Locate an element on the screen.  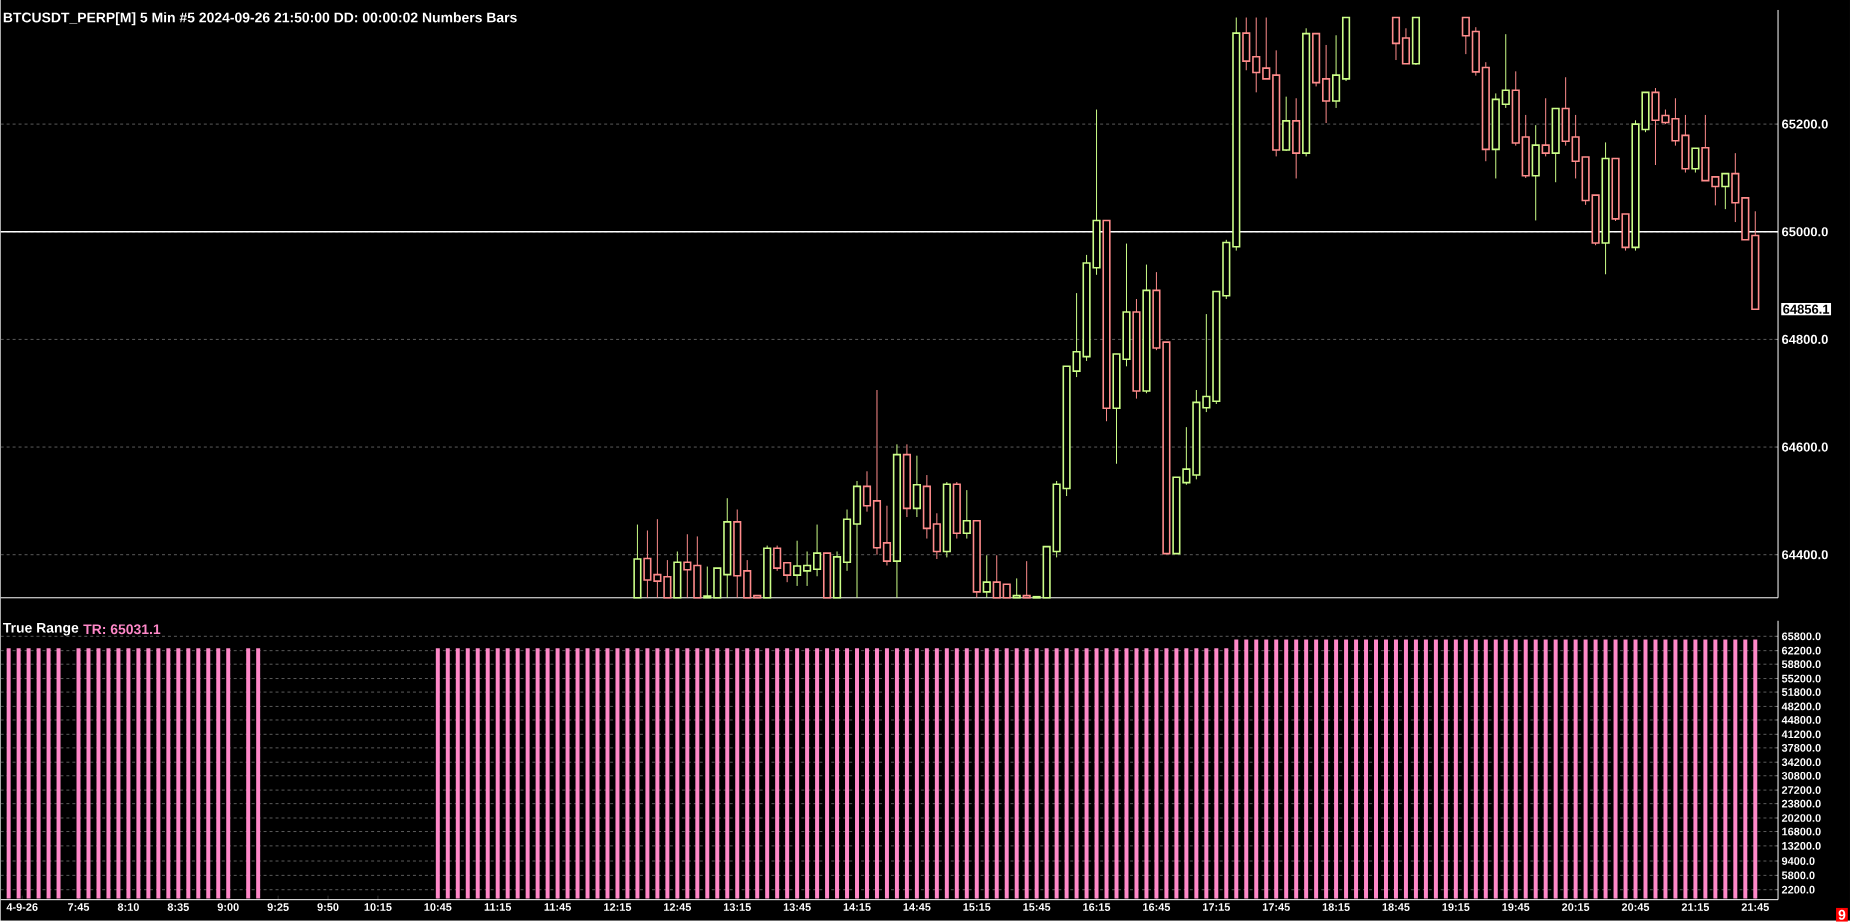
x-tick-label: 16:15 is located at coordinates (1097, 907).